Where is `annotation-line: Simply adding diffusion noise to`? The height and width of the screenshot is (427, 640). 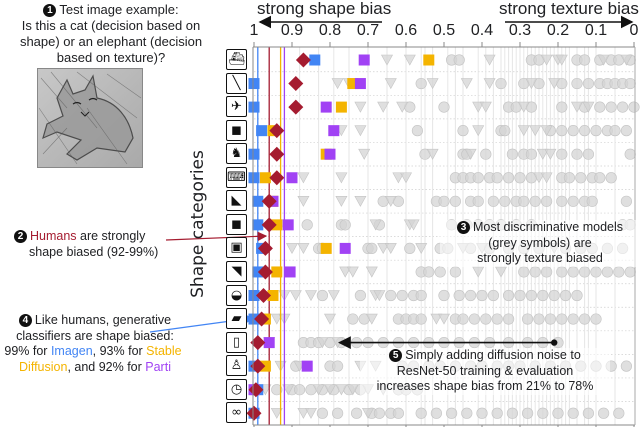 annotation-line: Simply adding diffusion noise to is located at coordinates (493, 355).